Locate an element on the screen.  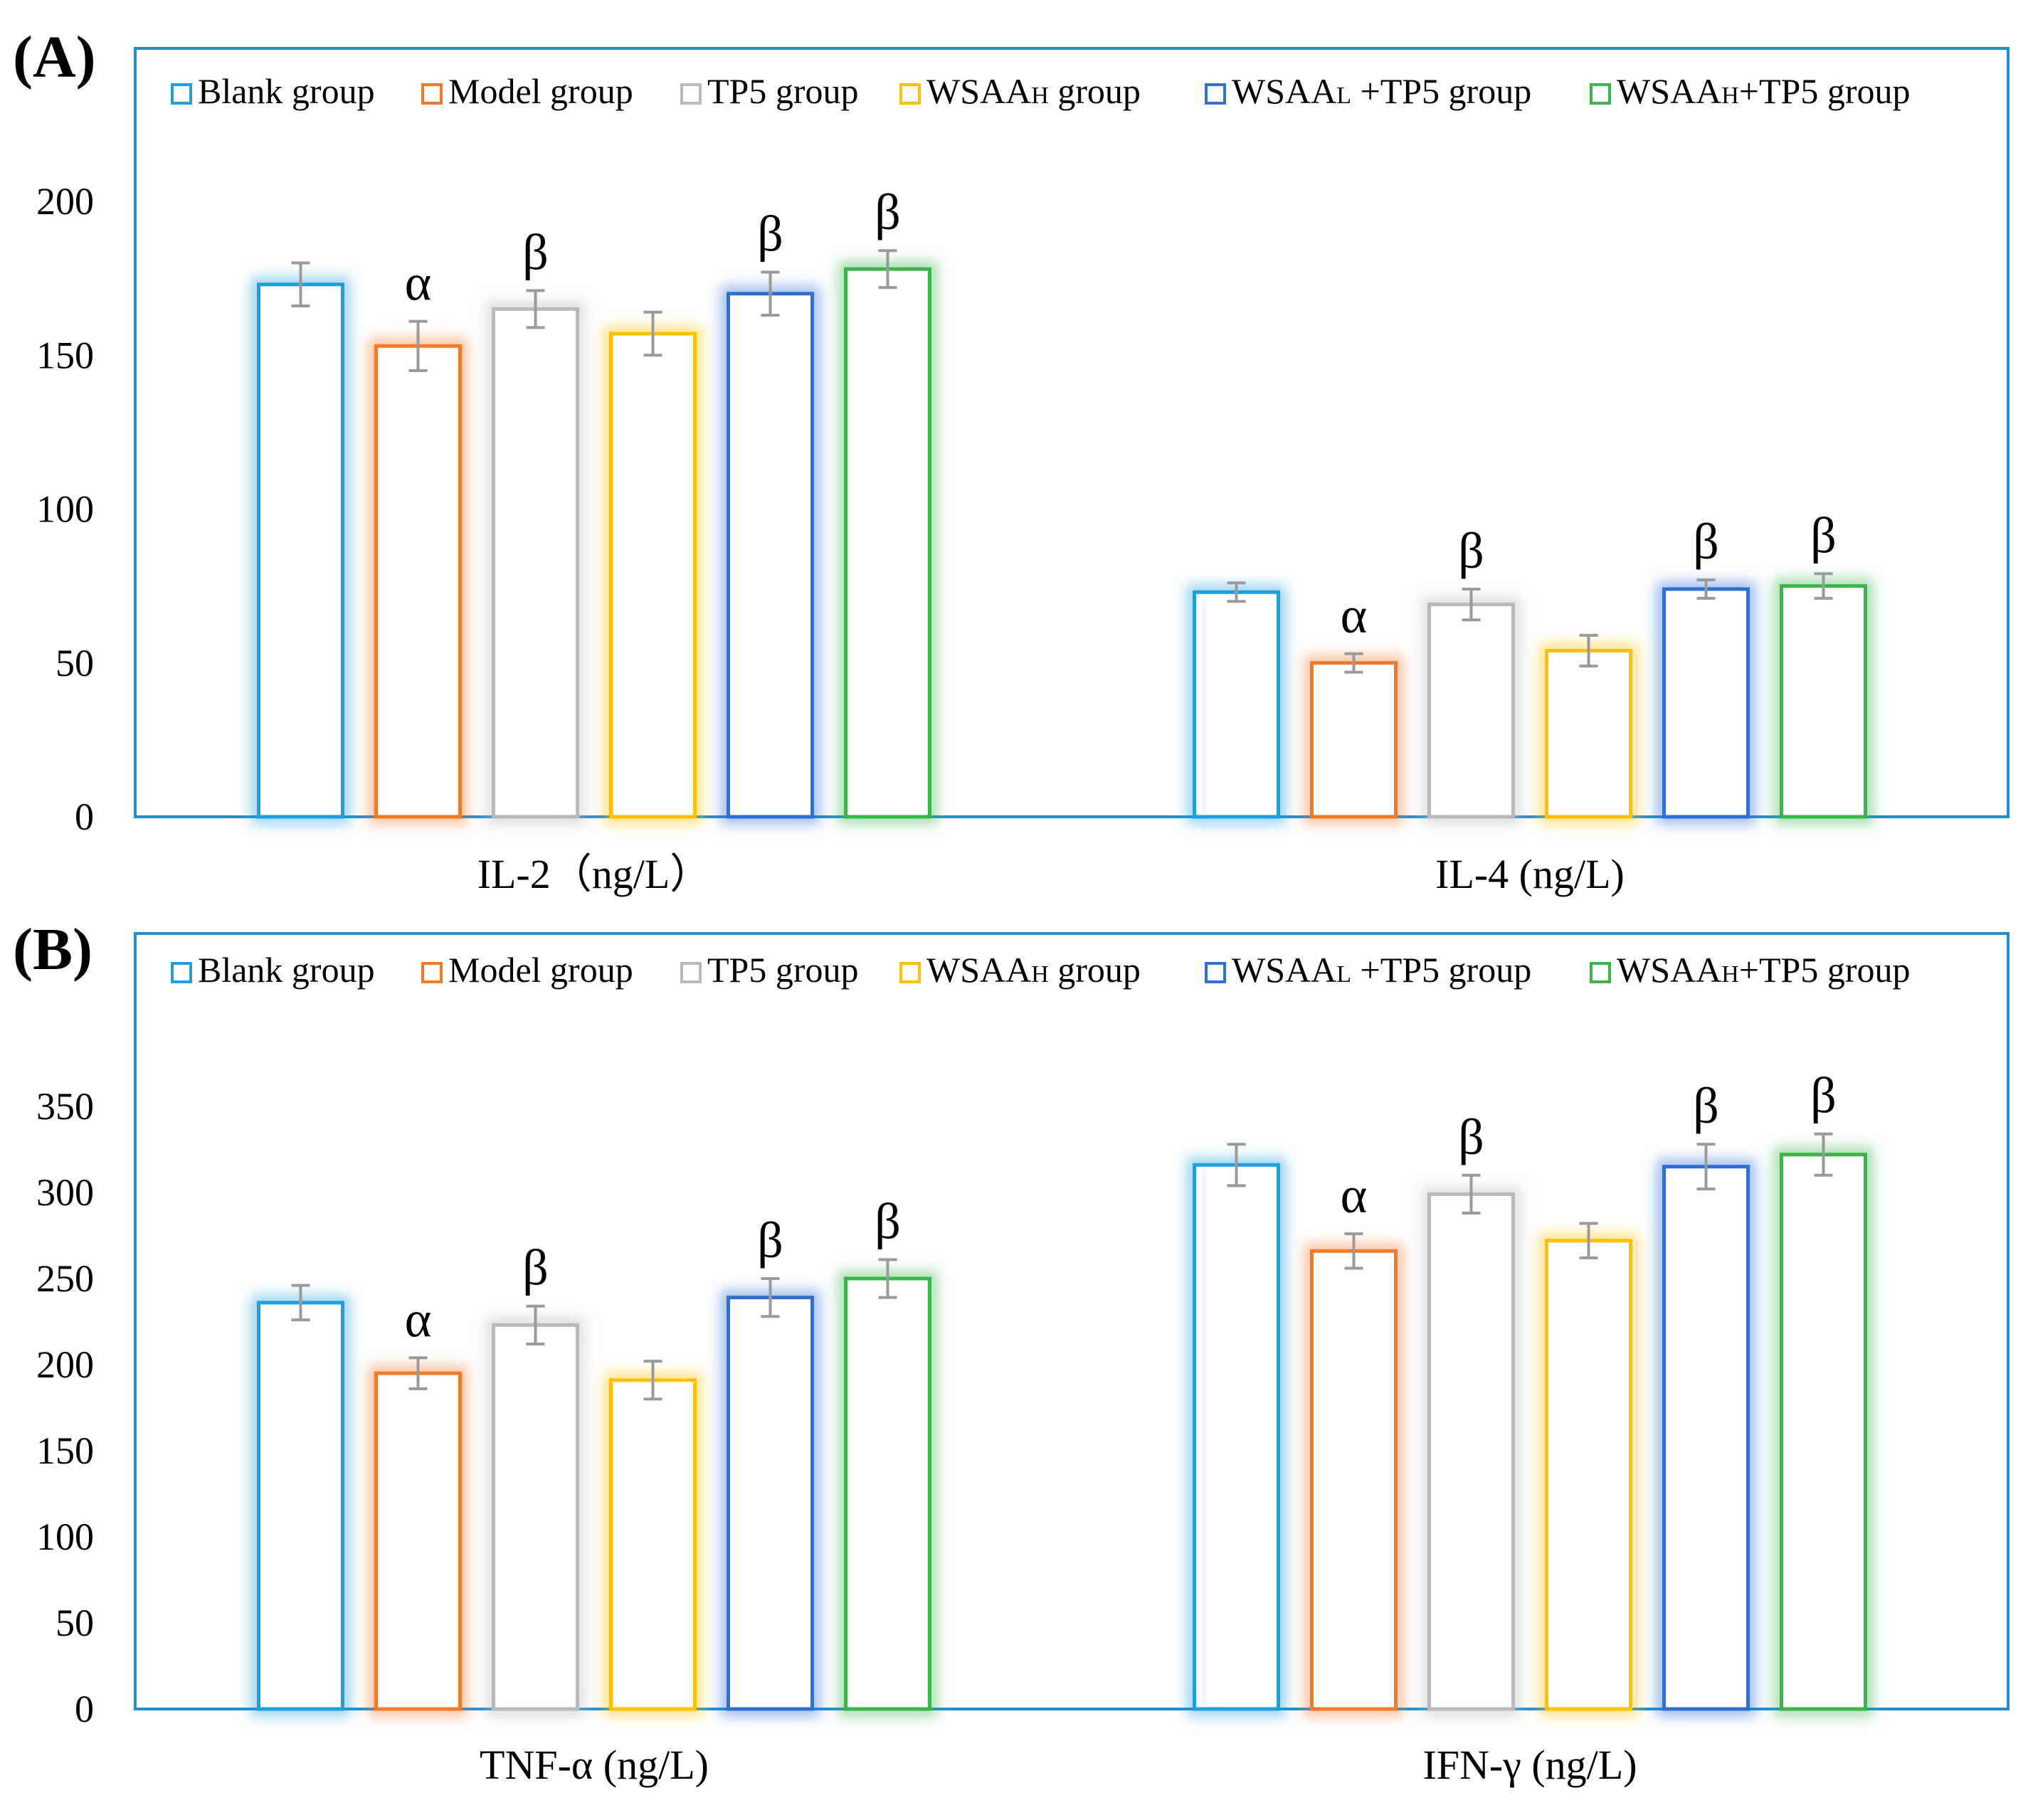
panel-label: (A) is located at coordinates (54, 57).